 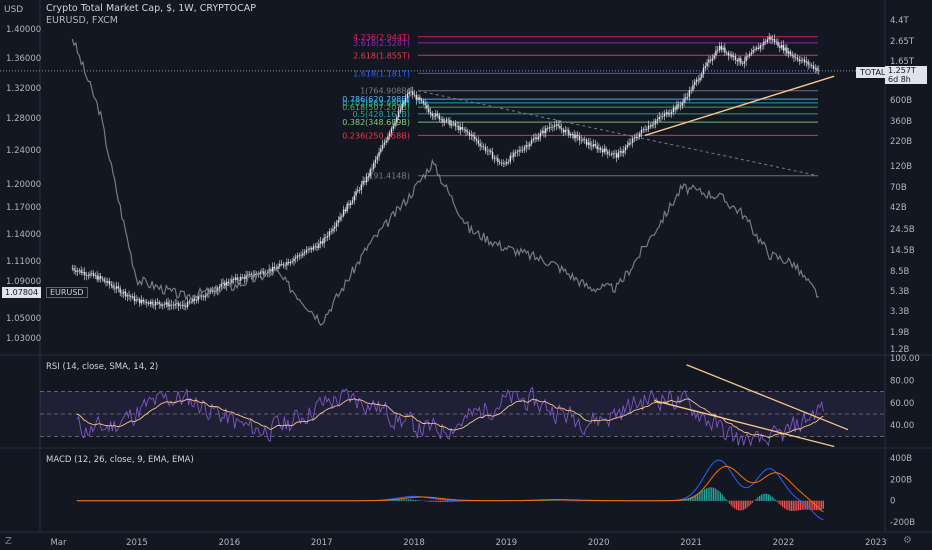 I want to click on macd-axis-tick: 200B, so click(x=901, y=480).